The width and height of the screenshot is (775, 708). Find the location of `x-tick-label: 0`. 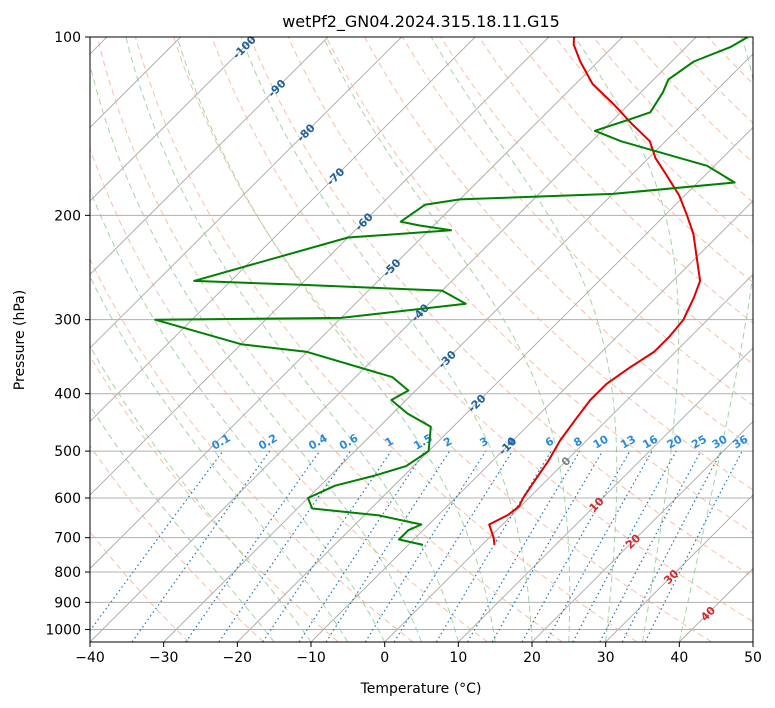

x-tick-label: 0 is located at coordinates (384, 658).